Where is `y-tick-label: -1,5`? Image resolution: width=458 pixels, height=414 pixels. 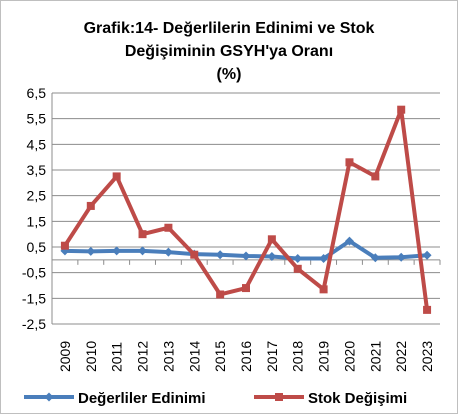
y-tick-label: -1,5 is located at coordinates (34, 298).